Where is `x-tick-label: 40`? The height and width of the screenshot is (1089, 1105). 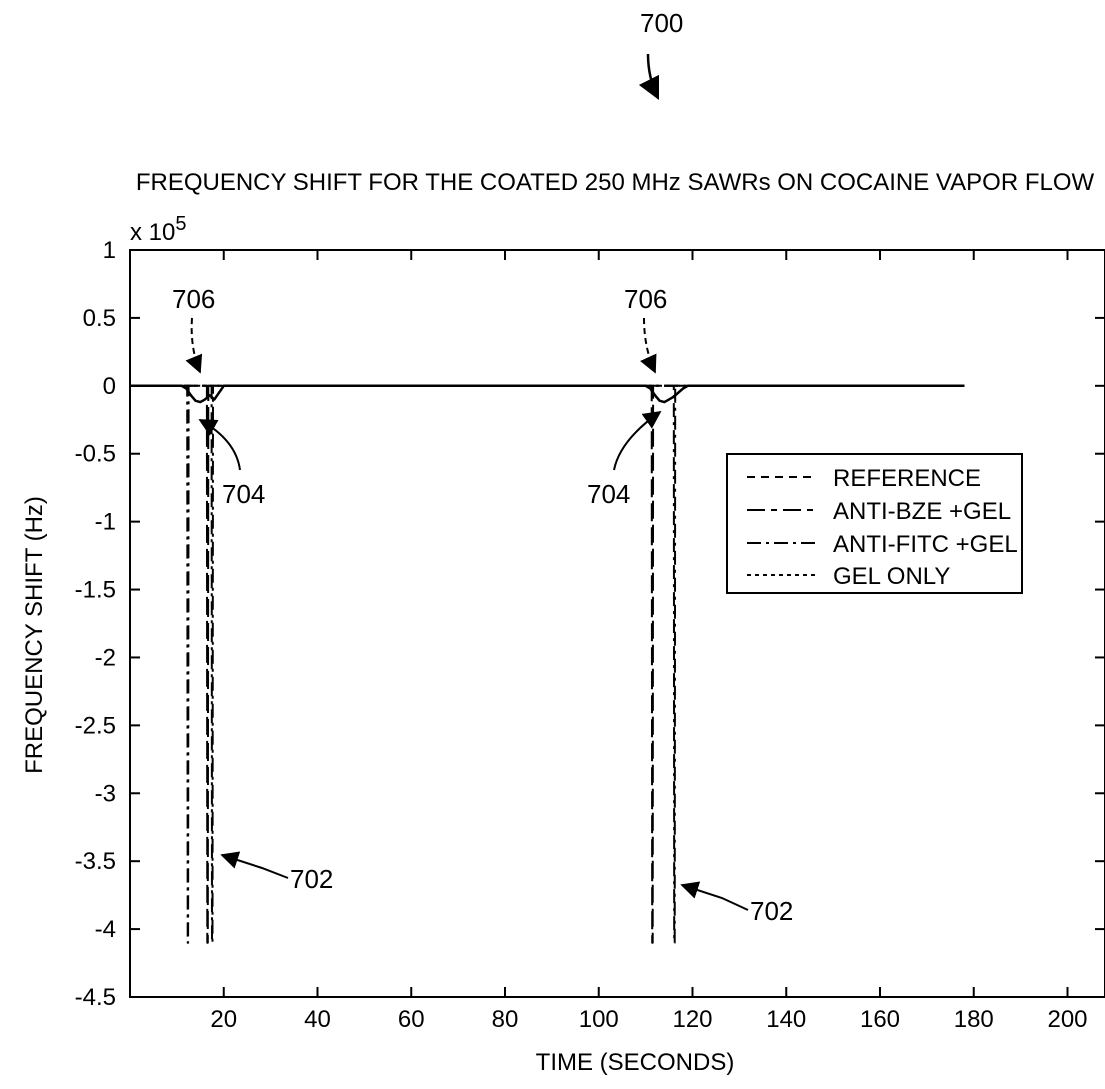
x-tick-label: 40 is located at coordinates (317, 1019).